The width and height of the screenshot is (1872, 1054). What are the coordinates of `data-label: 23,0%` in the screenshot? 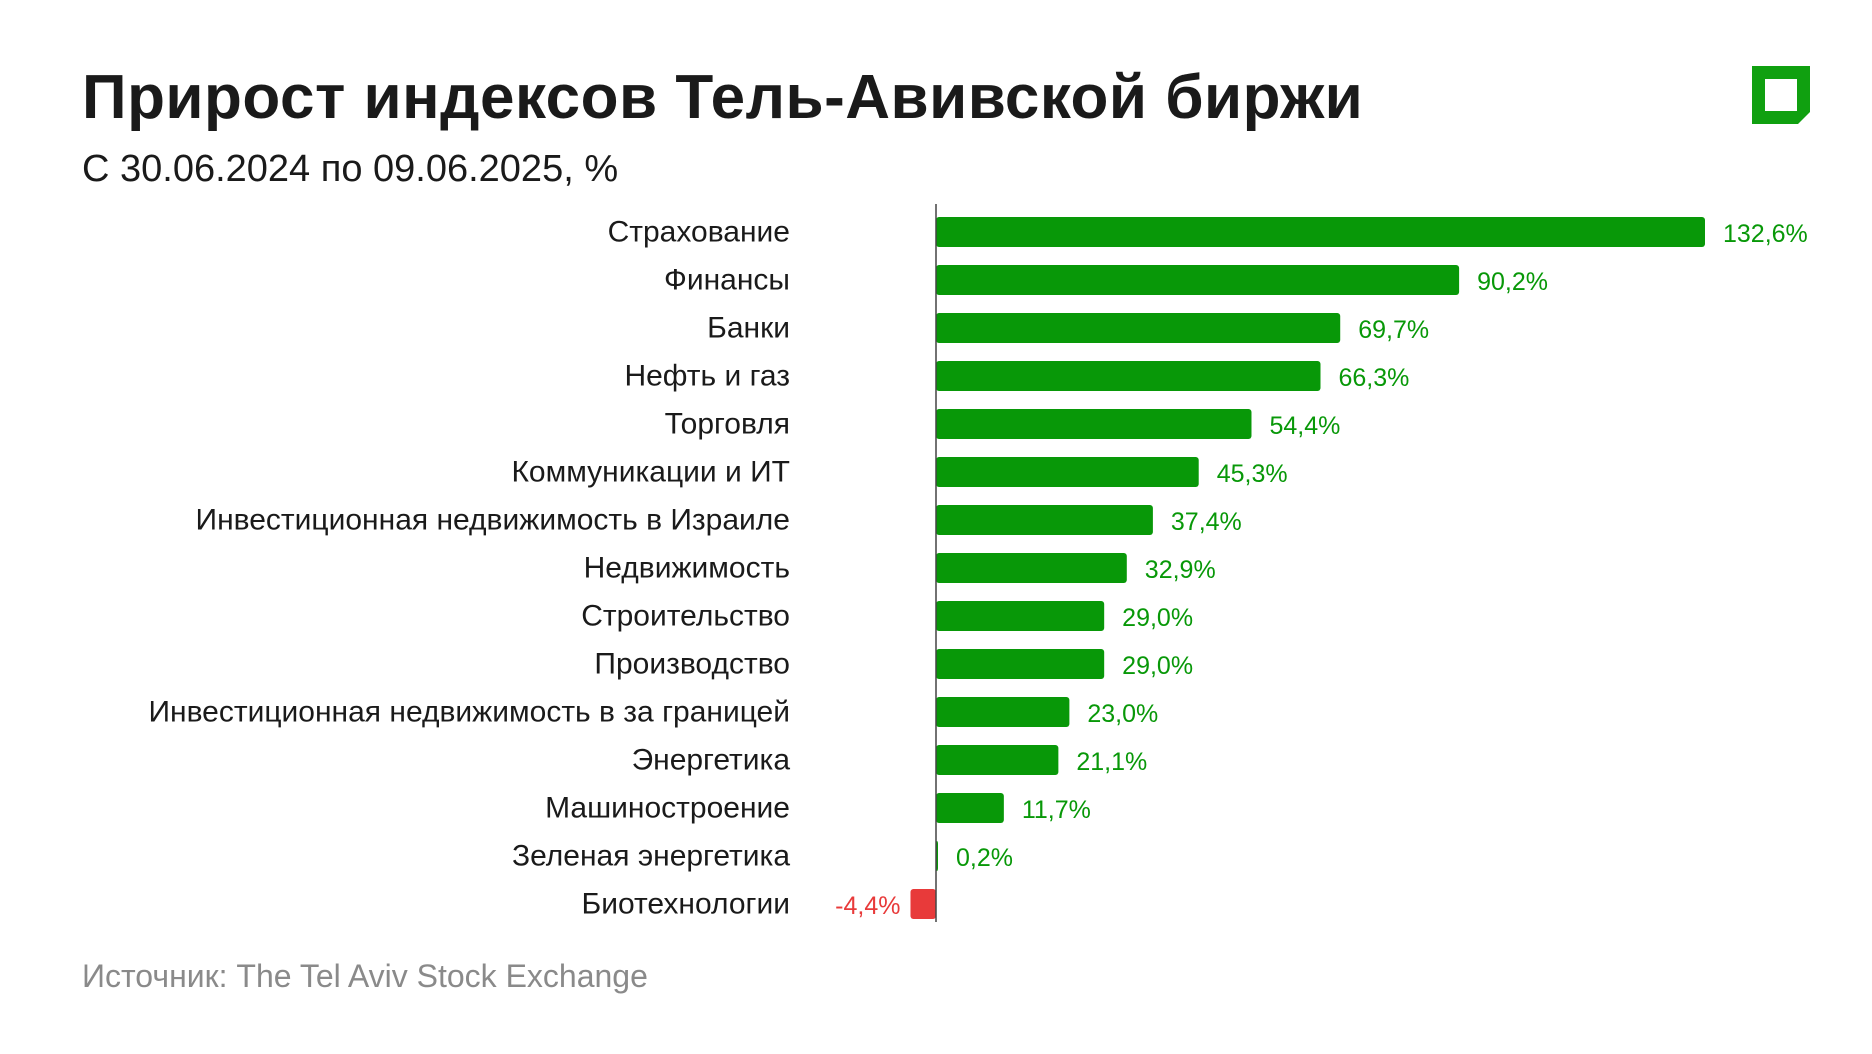 It's located at (1122, 714).